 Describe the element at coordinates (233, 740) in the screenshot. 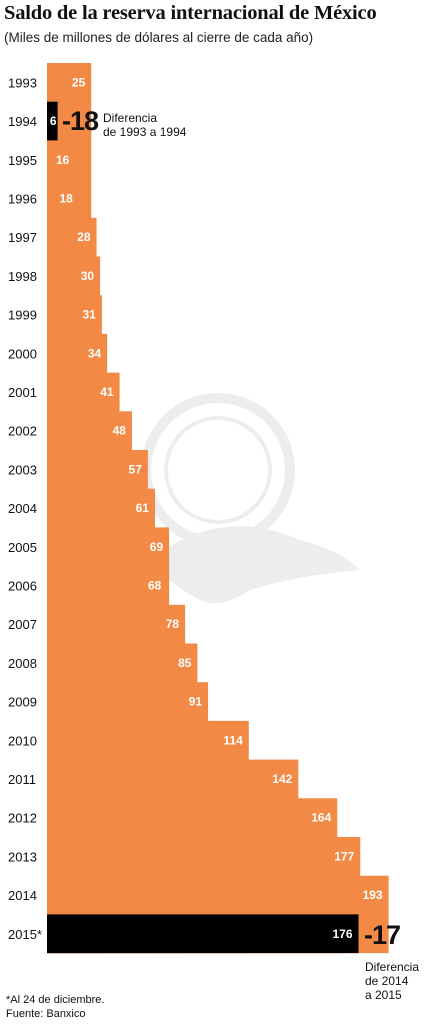

I see `value-label-2010: 114` at that location.